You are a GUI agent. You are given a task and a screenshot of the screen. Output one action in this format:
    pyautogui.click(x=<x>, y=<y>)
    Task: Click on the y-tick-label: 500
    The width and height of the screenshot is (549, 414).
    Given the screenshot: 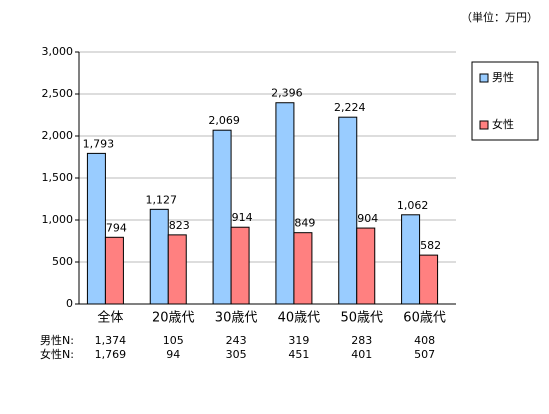 What is the action you would take?
    pyautogui.click(x=62, y=261)
    